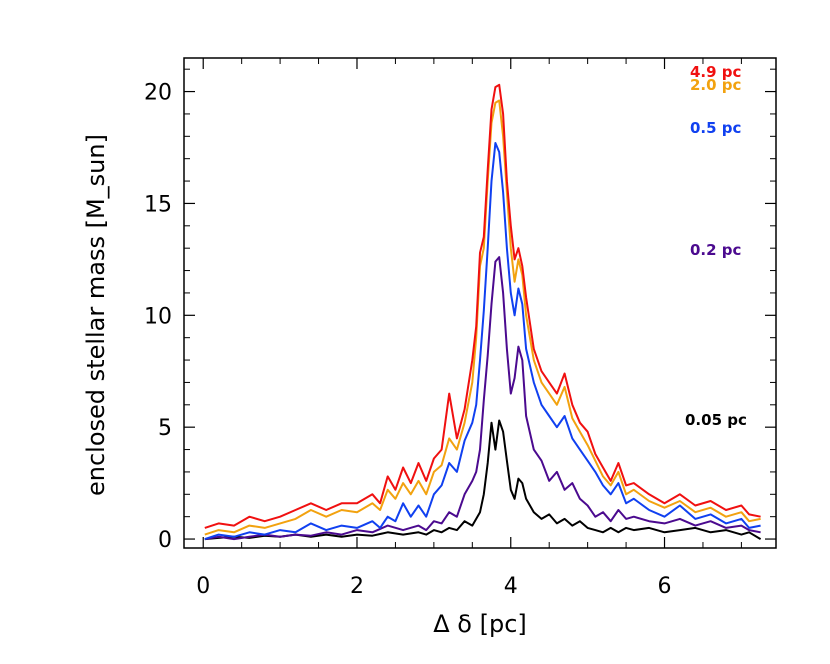  What do you see at coordinates (715, 72) in the screenshot?
I see `series-label: 4.9 pc` at bounding box center [715, 72].